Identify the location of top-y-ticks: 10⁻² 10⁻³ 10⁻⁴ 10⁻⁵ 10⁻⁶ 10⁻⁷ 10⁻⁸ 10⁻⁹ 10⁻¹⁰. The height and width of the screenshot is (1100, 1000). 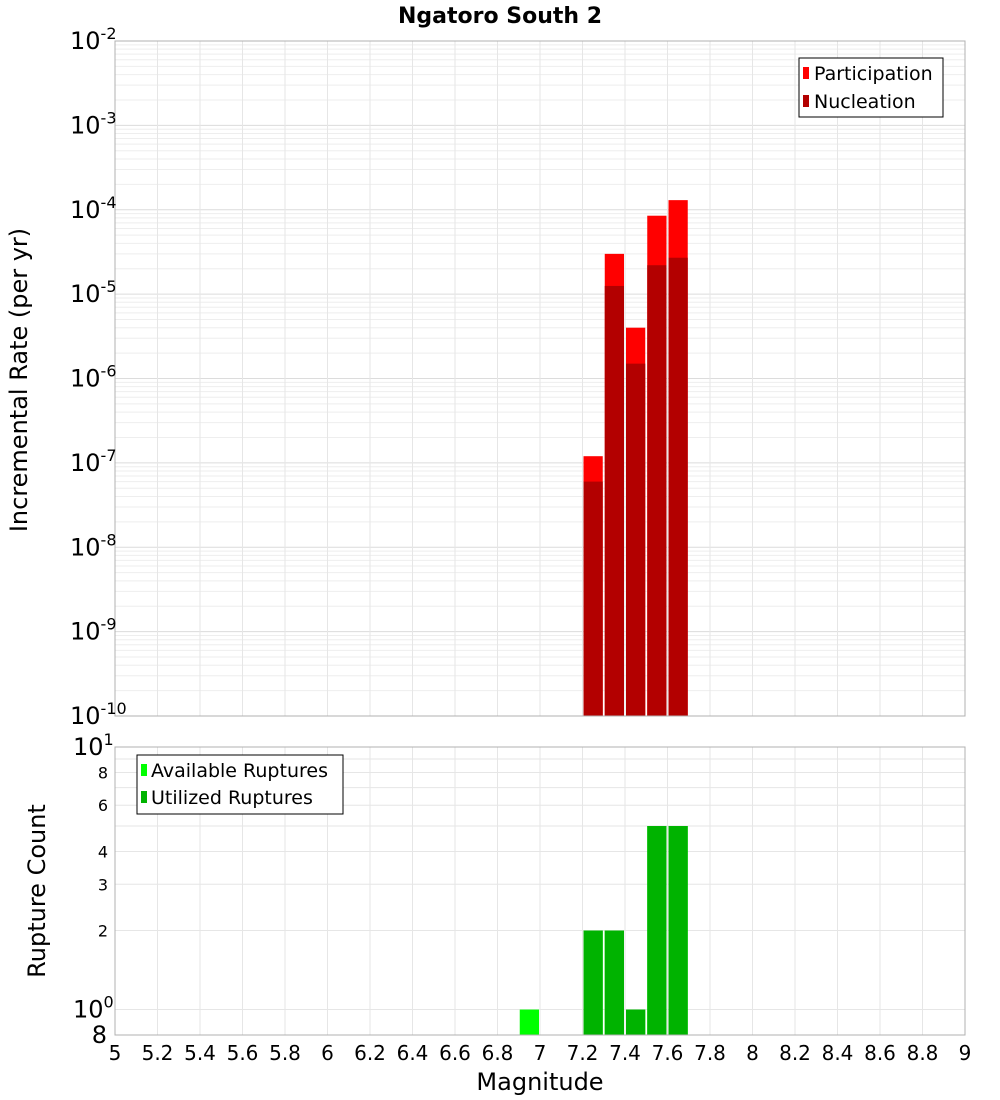
(98, 377).